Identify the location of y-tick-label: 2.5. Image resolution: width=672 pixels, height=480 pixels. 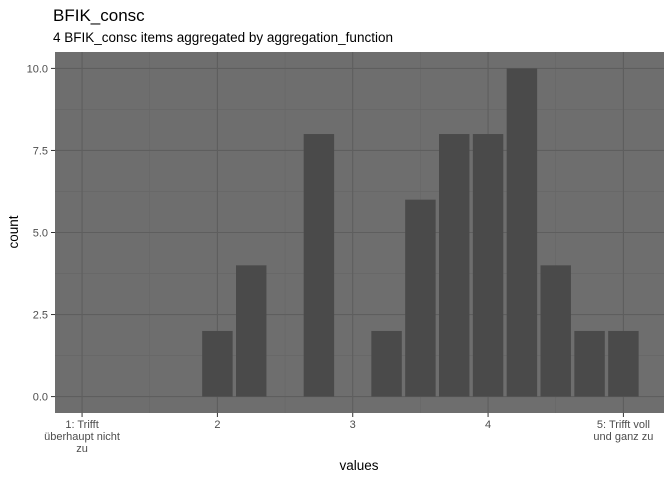
(40, 316).